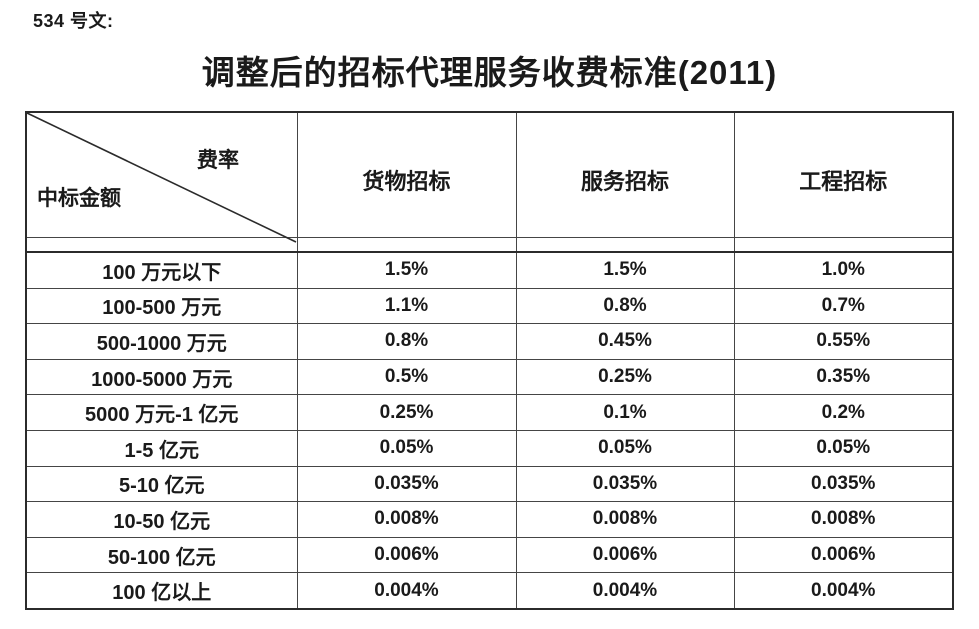 The height and width of the screenshot is (629, 979). What do you see at coordinates (843, 174) in the screenshot?
I see `column-header-works-bidding: 工程招标` at bounding box center [843, 174].